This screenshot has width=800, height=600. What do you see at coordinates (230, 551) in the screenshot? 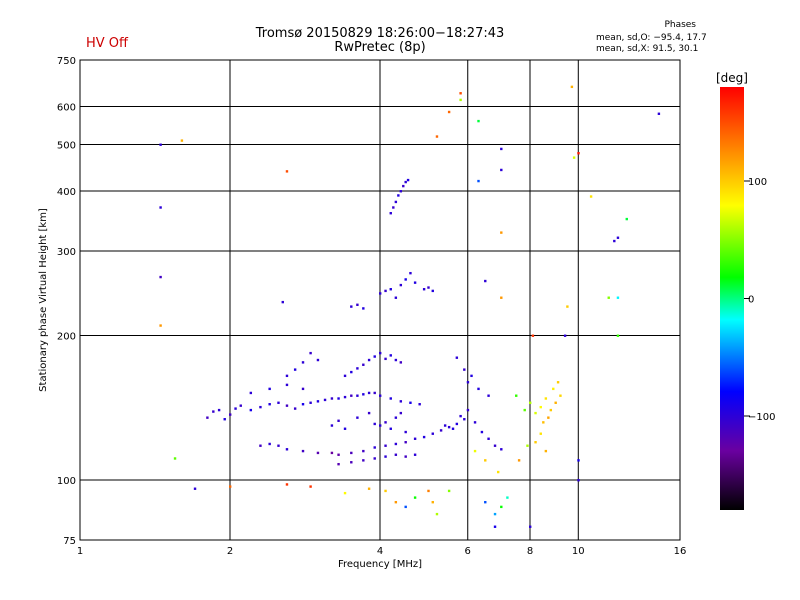
I see `x-tick-label: 2` at bounding box center [230, 551].